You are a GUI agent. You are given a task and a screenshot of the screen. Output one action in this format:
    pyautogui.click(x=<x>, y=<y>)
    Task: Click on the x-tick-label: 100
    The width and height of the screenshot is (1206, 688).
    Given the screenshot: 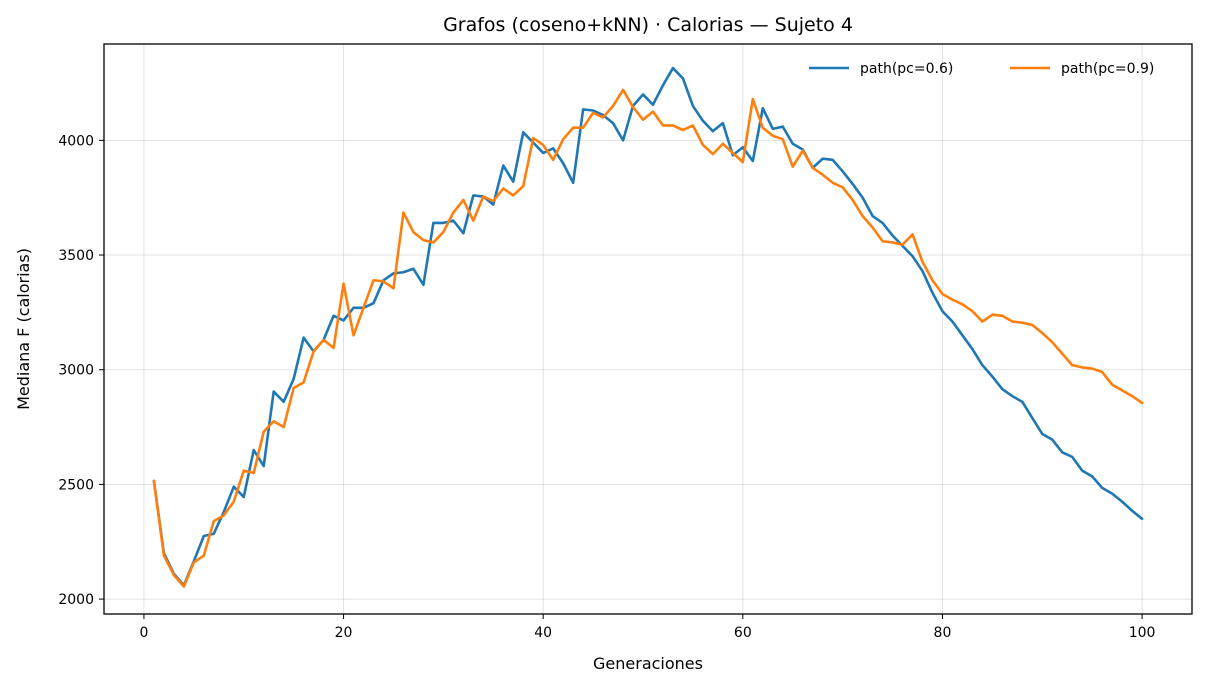 What is the action you would take?
    pyautogui.click(x=1142, y=633)
    